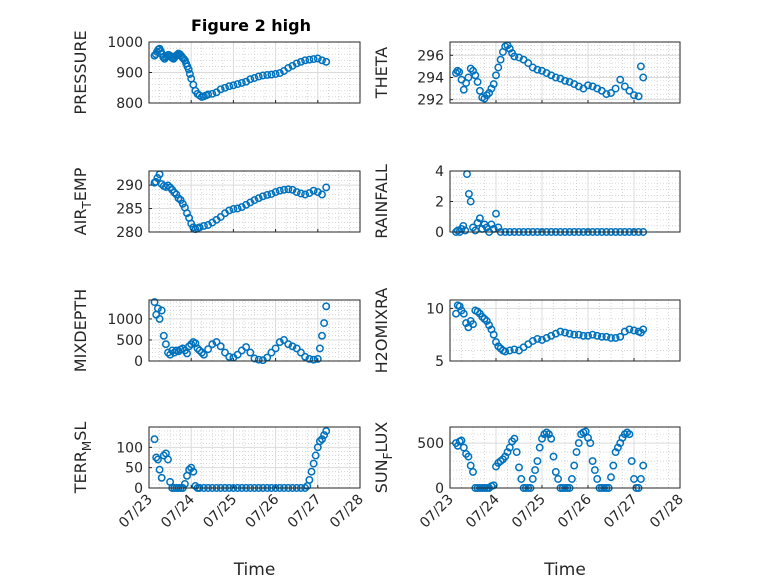 The width and height of the screenshot is (778, 583). What do you see at coordinates (125, 43) in the screenshot?
I see `y-tick-label: 1000` at bounding box center [125, 43].